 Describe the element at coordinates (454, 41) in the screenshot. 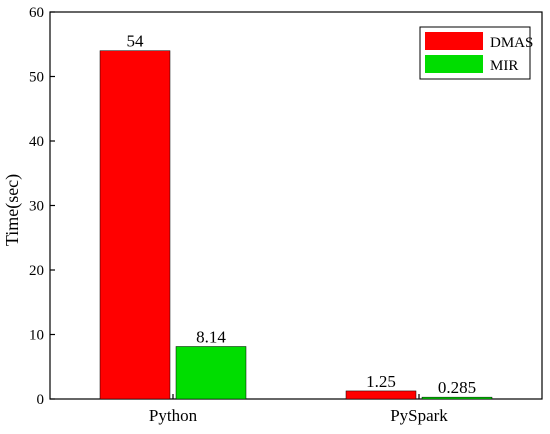

I see `legend-swatch-dmas` at that location.